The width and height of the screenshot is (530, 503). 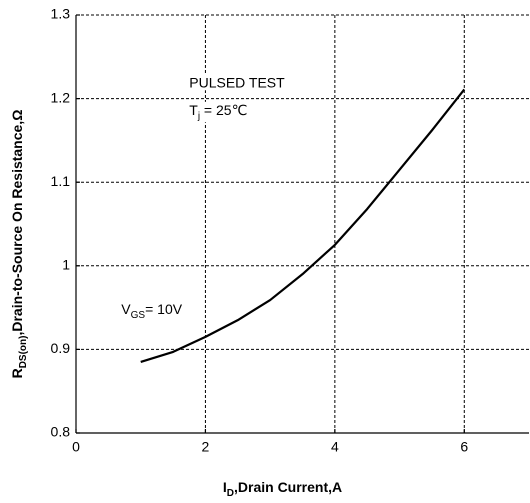 I want to click on subscript: GS, so click(x=138, y=315).